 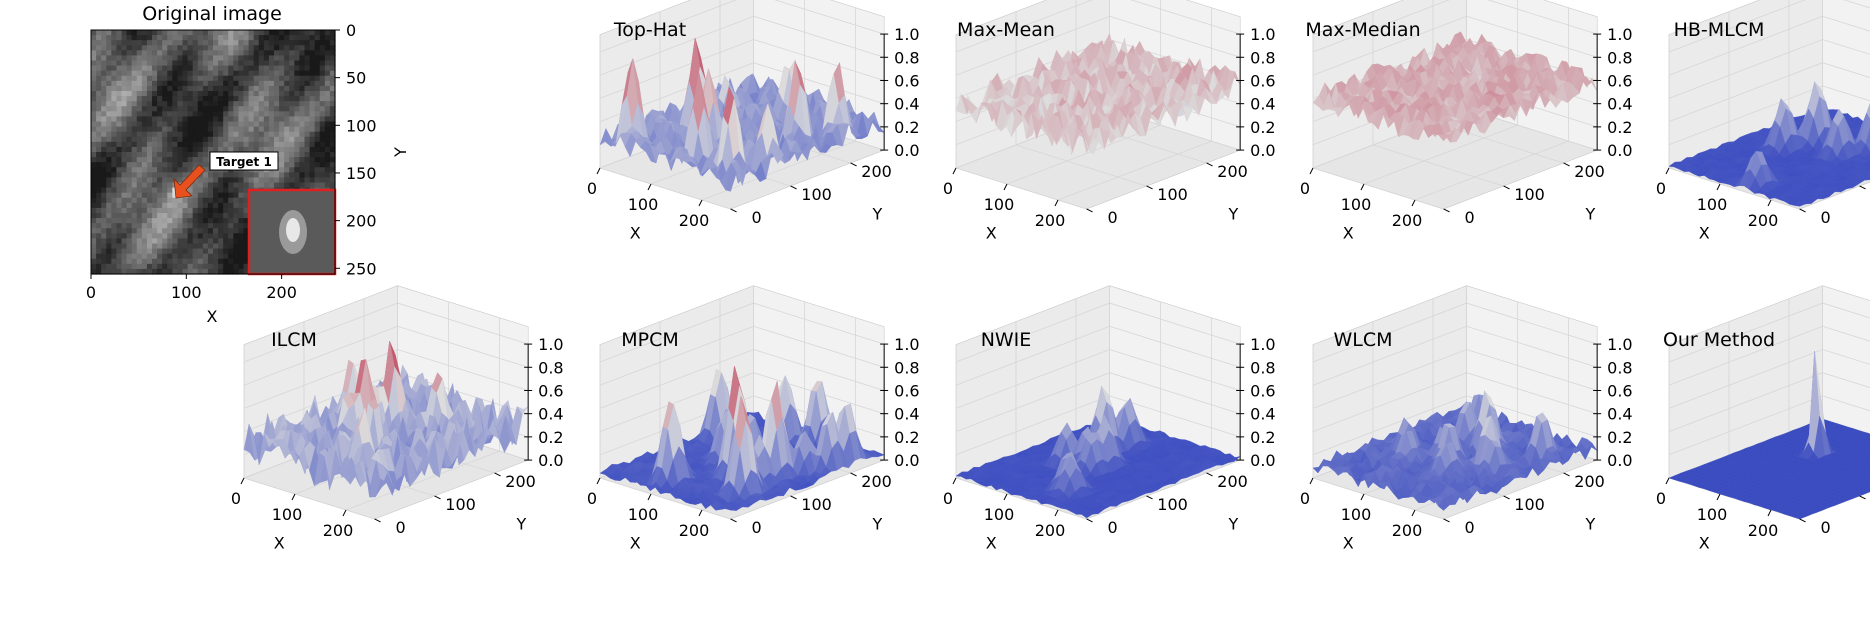 I want to click on target-label-box, so click(x=244, y=161).